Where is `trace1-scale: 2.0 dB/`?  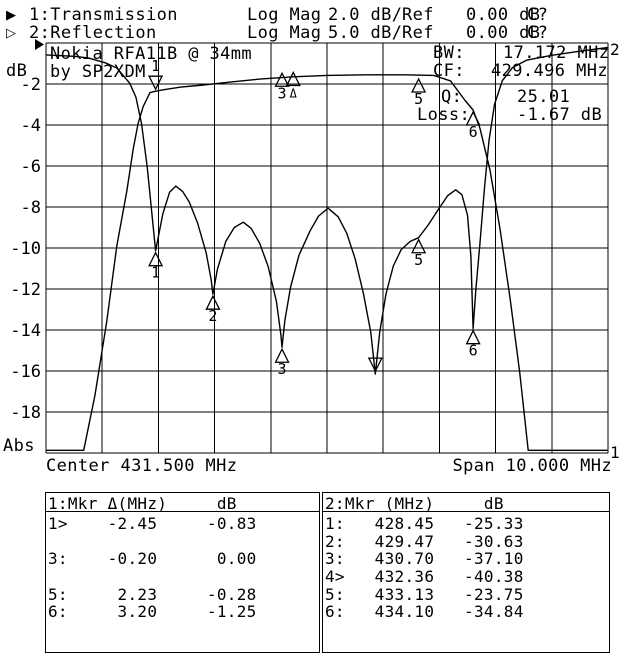
trace1-scale: 2.0 dB/ is located at coordinates (365, 15).